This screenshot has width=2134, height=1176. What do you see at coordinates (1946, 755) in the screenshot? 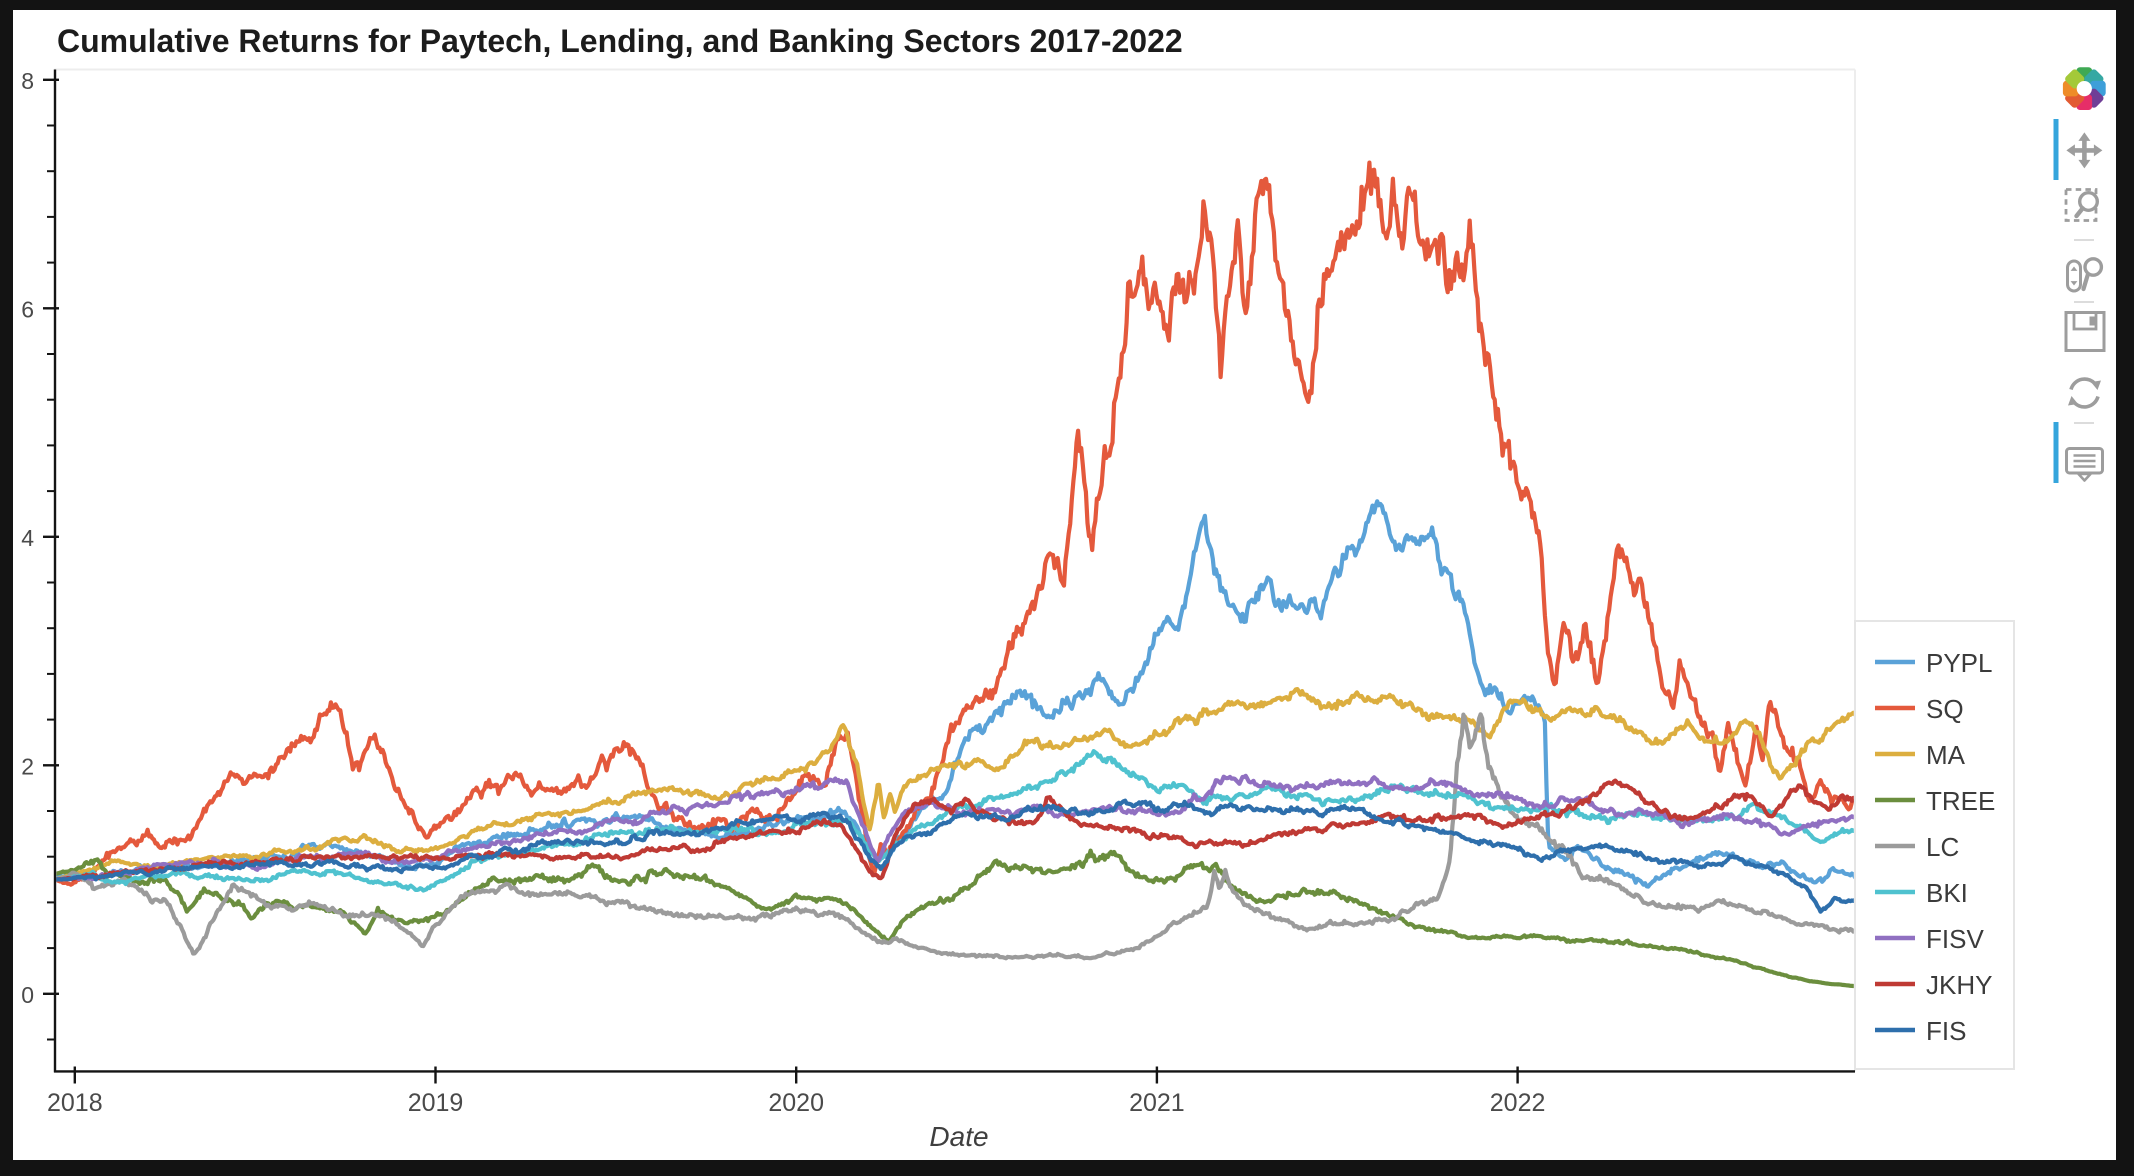
I see `svg-text: MA` at bounding box center [1946, 755].